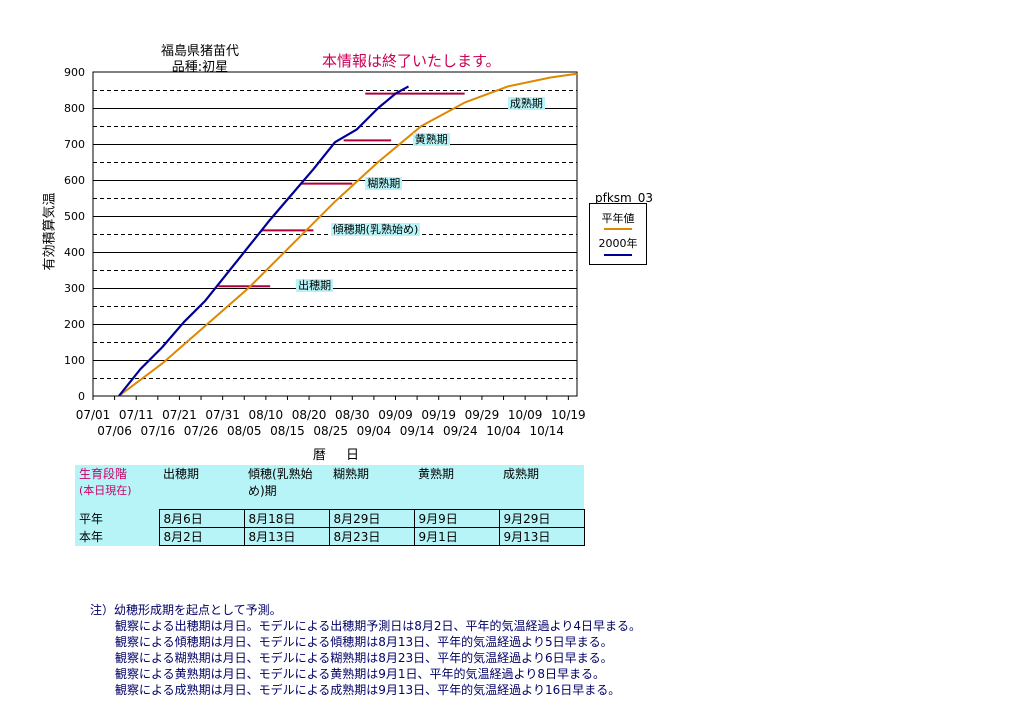  Describe the element at coordinates (456, 518) in the screenshot. I see `table-cell: 9月9日` at that location.